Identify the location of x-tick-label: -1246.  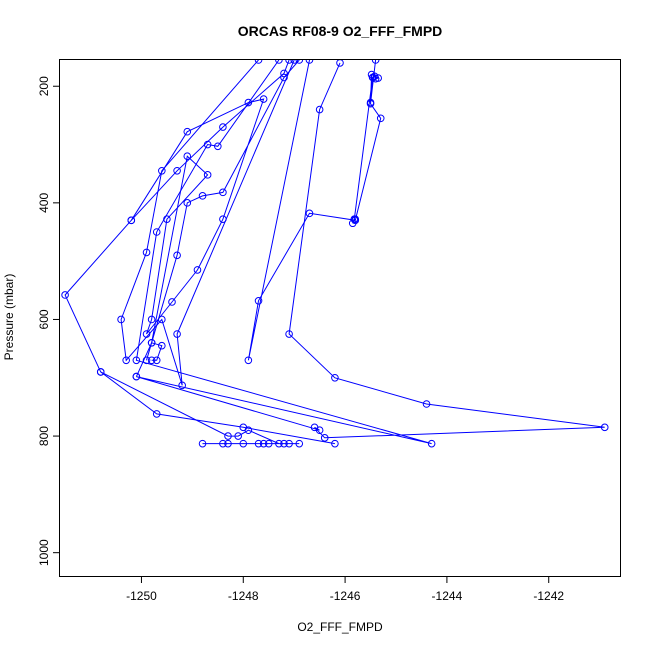
(345, 596).